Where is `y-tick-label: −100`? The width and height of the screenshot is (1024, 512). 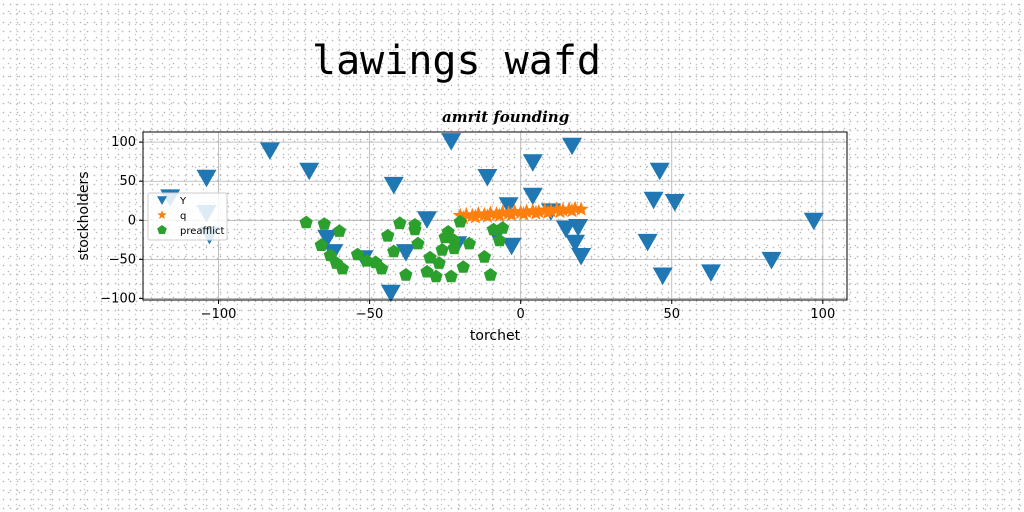 y-tick-label: −100 is located at coordinates (118, 298).